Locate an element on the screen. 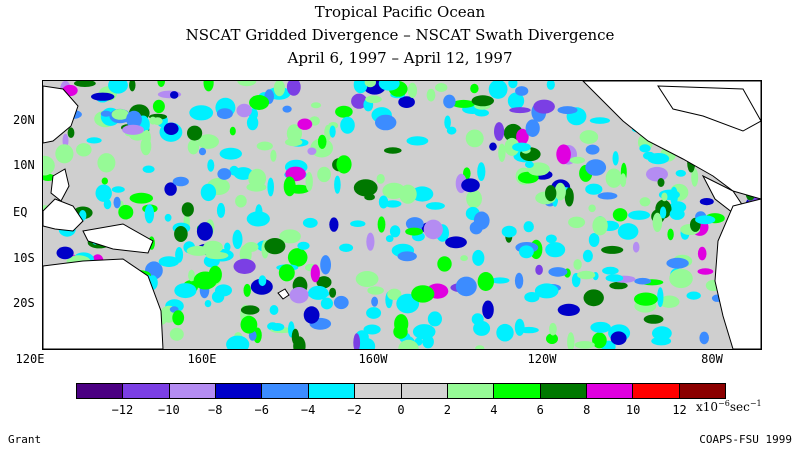  lon-label-80w: 80W is located at coordinates (712, 359).